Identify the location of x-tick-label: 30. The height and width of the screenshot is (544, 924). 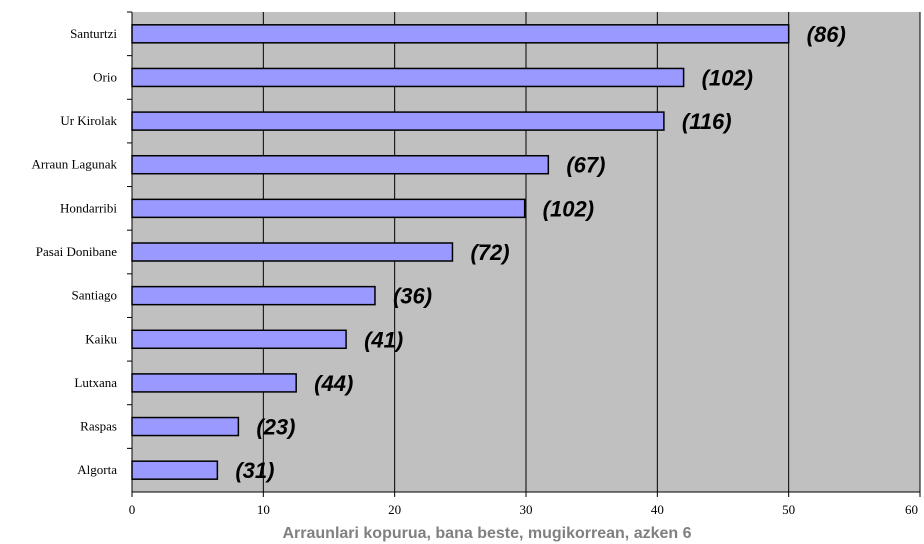
(526, 509).